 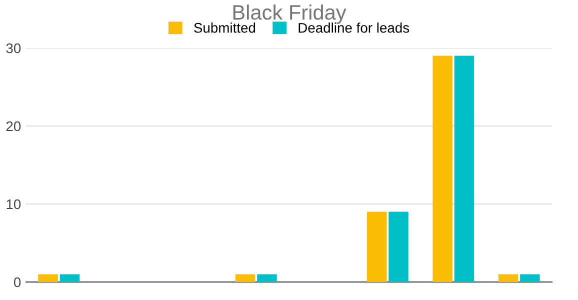 I want to click on y-tick-label: 0, so click(x=17, y=282).